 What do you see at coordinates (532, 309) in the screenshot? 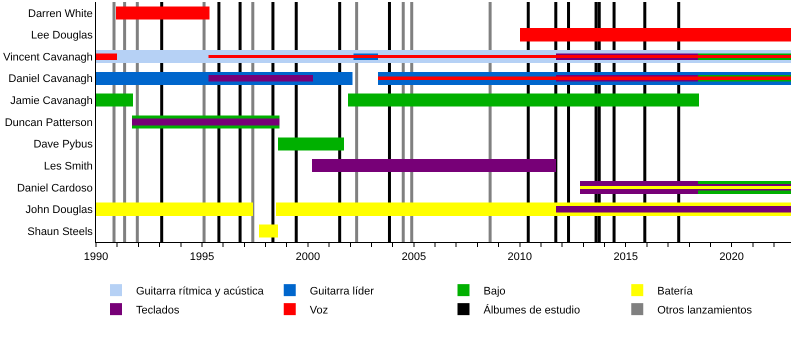
I see `legend-label: Álbumes de estudio` at bounding box center [532, 309].